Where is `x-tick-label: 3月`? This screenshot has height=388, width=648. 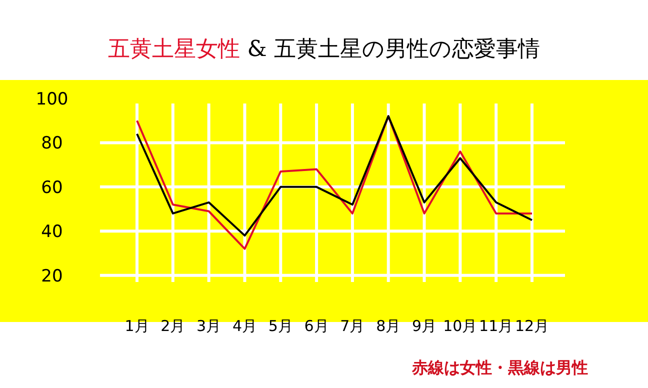
x-tick-label: 3月 is located at coordinates (209, 326).